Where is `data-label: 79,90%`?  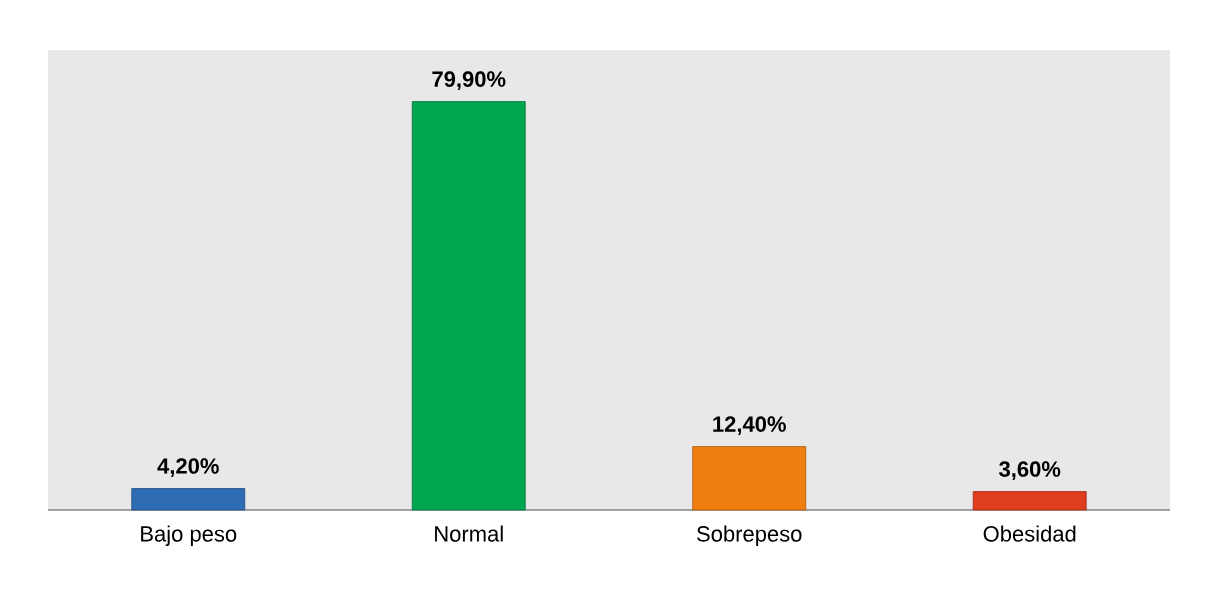 data-label: 79,90% is located at coordinates (469, 81).